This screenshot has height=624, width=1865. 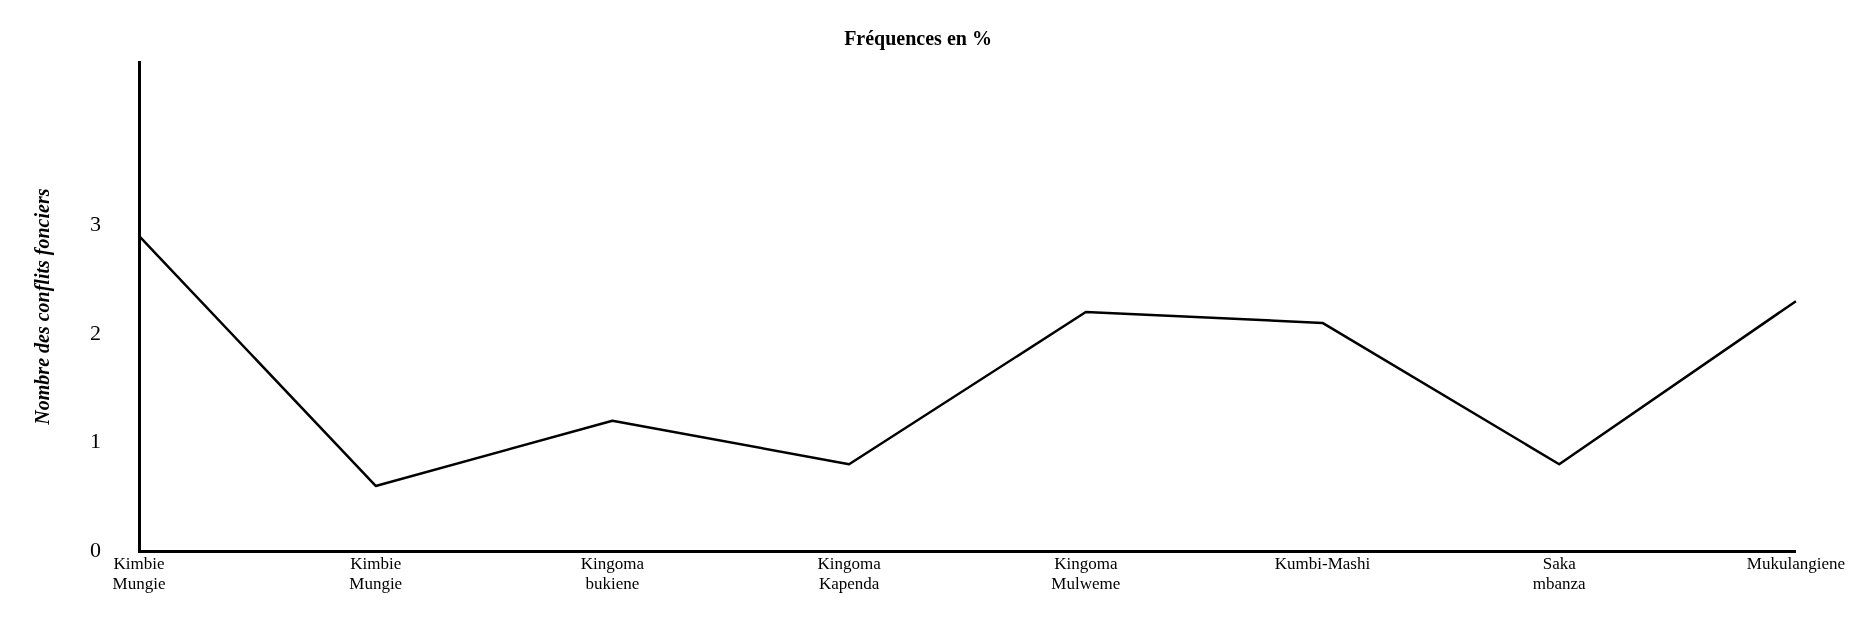 What do you see at coordinates (918, 39) in the screenshot?
I see `chart-title: Fréquences en %` at bounding box center [918, 39].